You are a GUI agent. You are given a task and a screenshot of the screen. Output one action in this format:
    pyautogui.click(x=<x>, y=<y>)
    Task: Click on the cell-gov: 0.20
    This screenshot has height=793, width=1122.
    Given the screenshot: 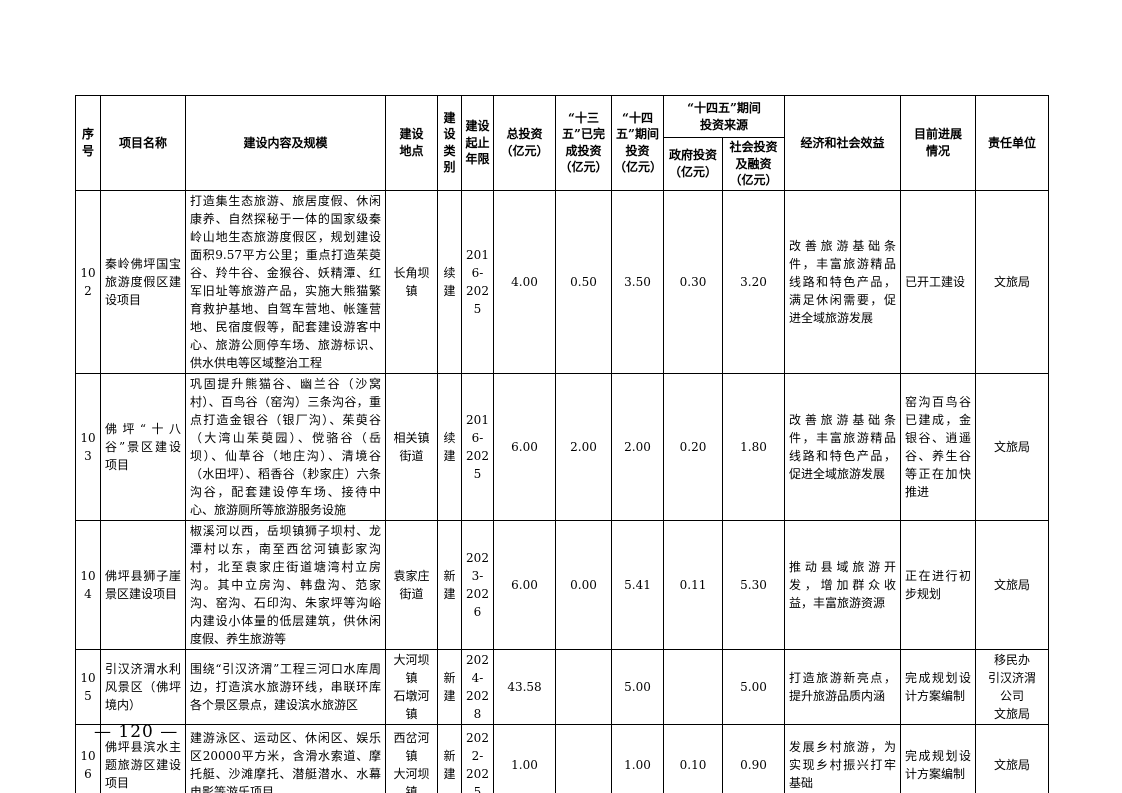 What is the action you would take?
    pyautogui.click(x=693, y=446)
    